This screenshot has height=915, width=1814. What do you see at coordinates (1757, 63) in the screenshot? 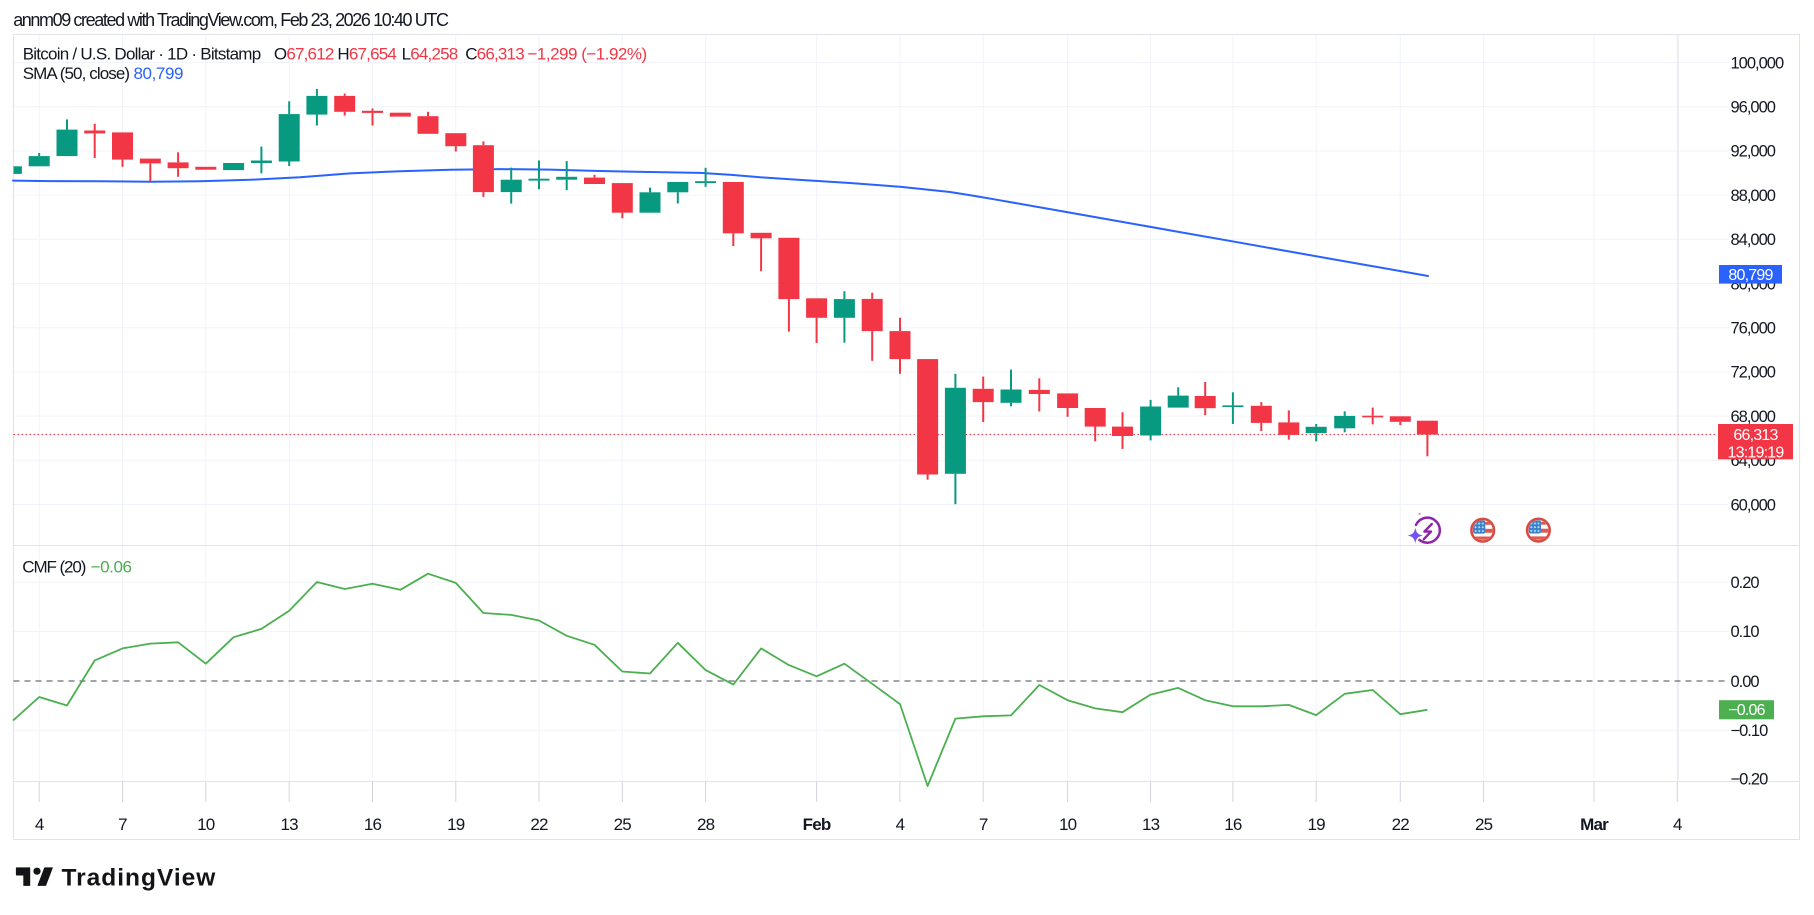
I see `svg-text: 100,000` at bounding box center [1757, 63].